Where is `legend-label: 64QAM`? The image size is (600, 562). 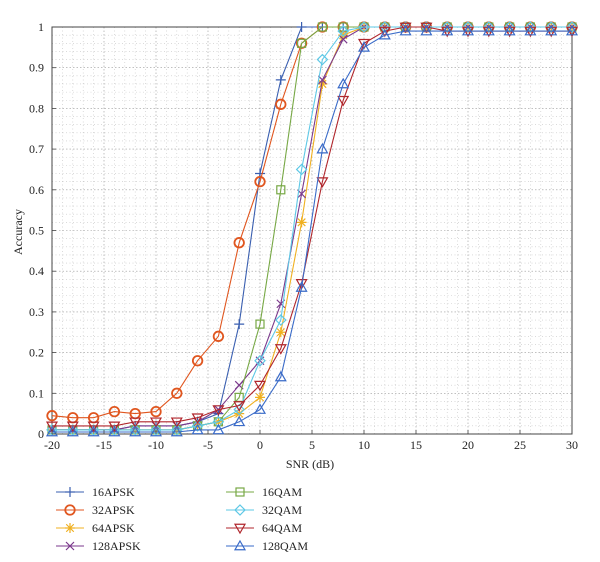 legend-label: 64QAM is located at coordinates (282, 528).